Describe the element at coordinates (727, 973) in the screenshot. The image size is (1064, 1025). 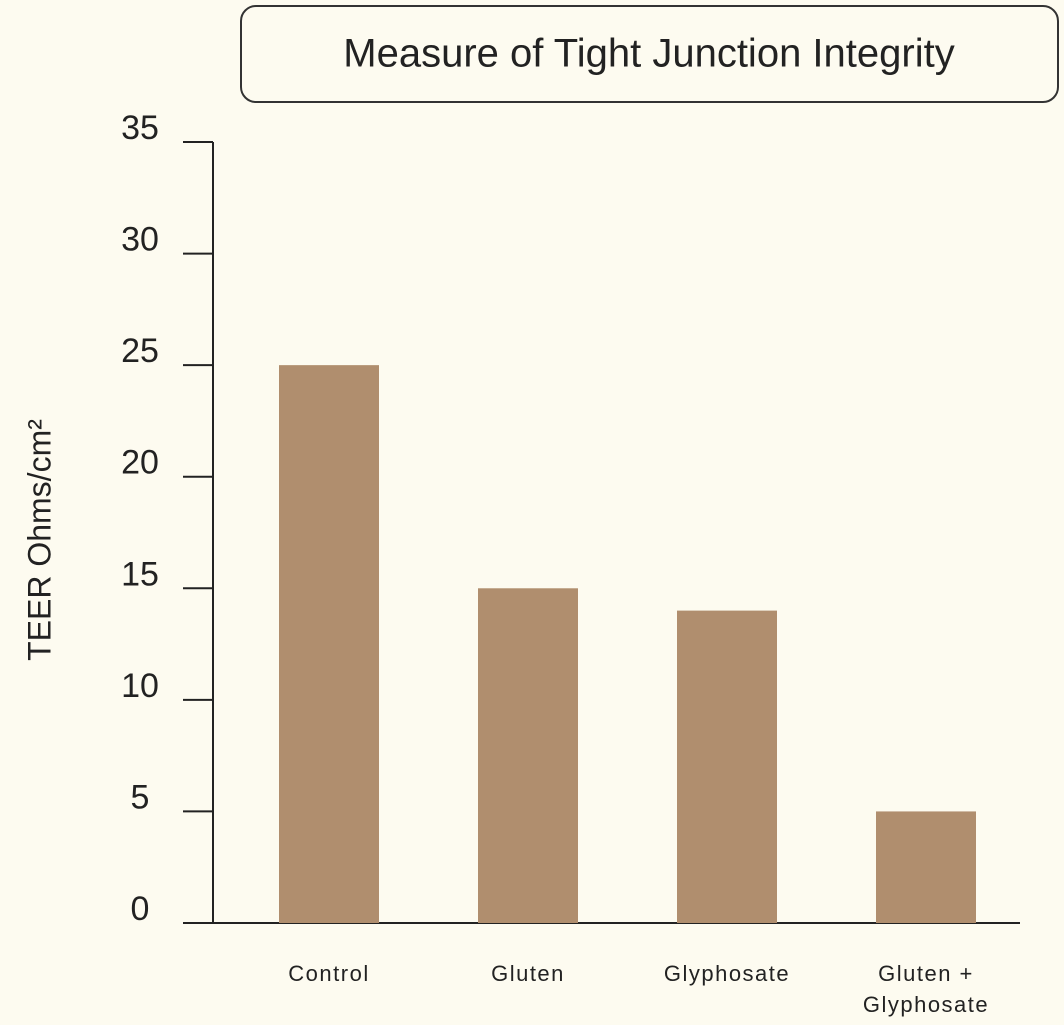
I see `x-tick-label: Glyphosate` at that location.